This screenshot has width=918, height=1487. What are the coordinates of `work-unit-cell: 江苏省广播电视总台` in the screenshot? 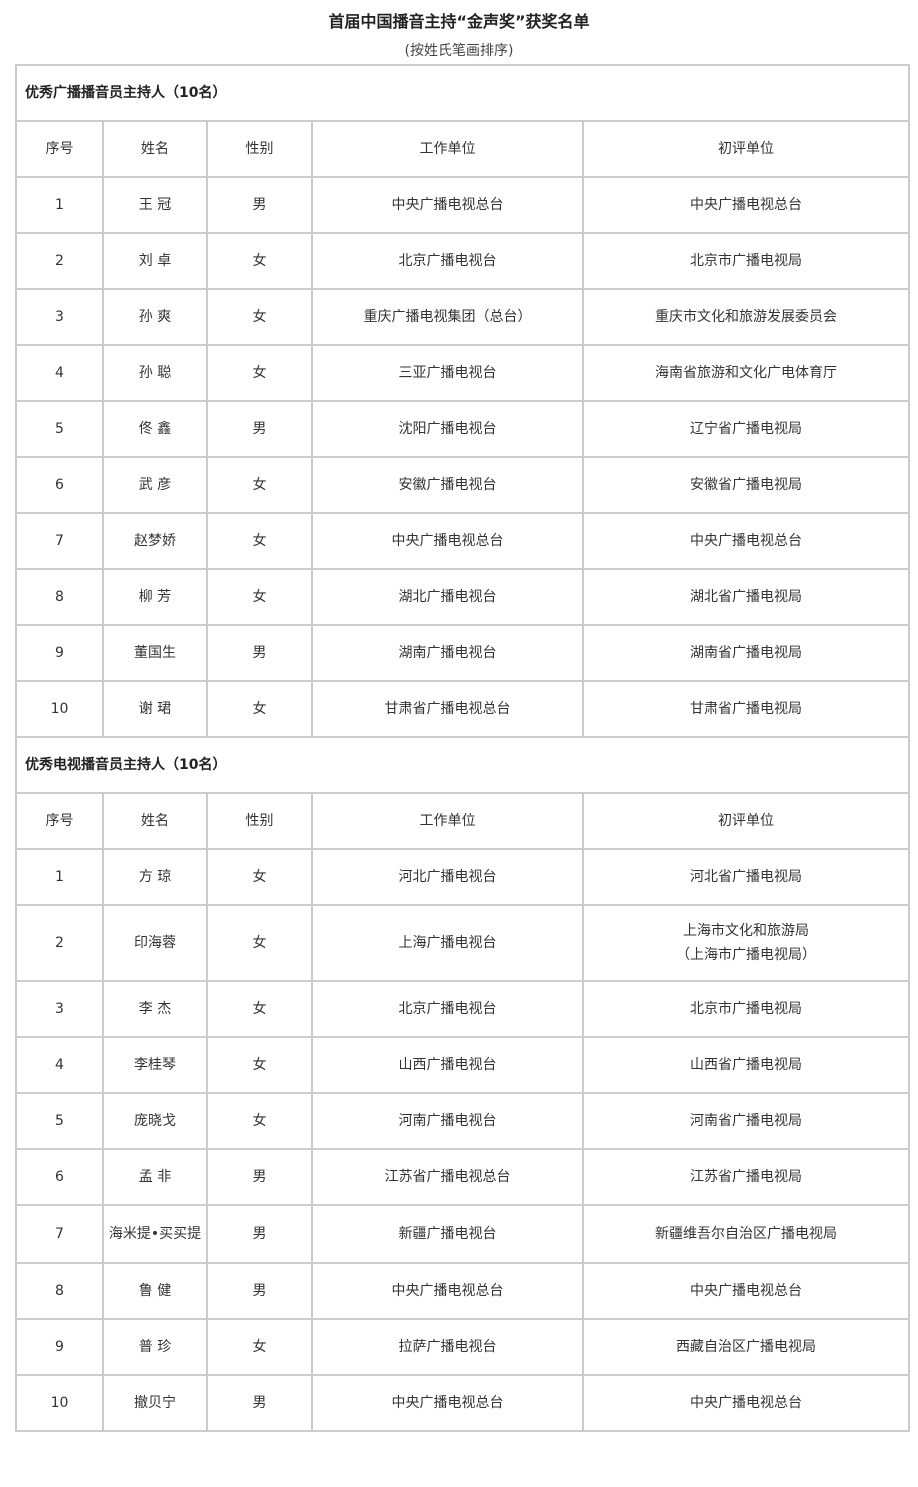 It's located at (447, 1177).